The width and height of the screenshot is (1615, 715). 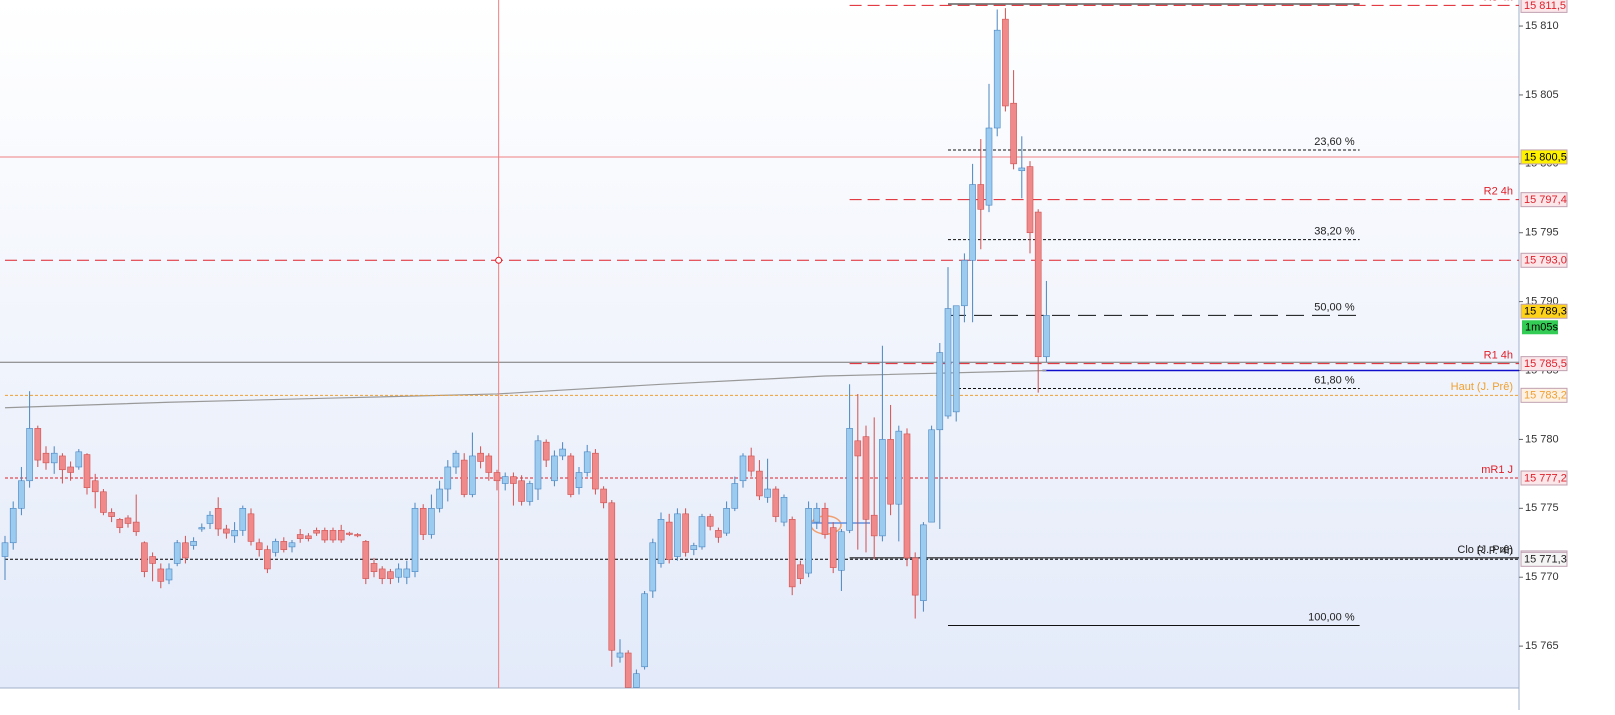 I want to click on y-tick-label: 15 765, so click(x=1542, y=646).